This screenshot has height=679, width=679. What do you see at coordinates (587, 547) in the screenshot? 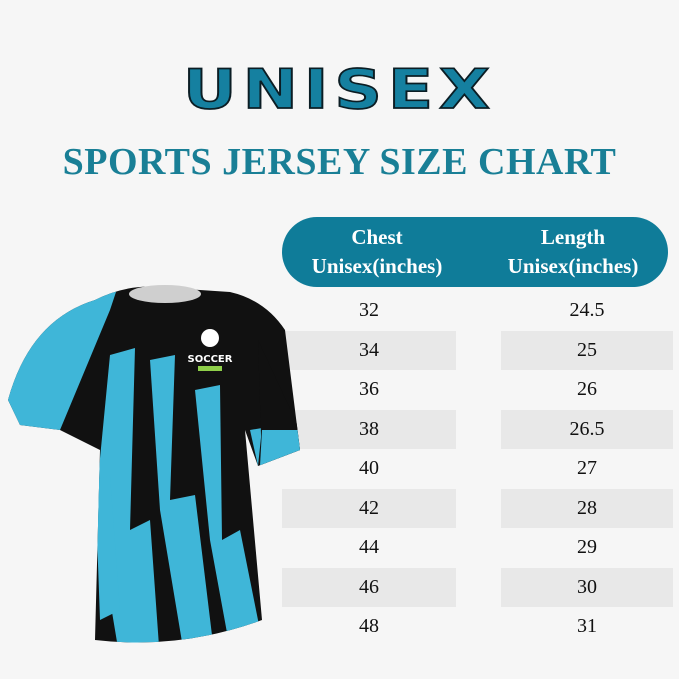
I see `length-cell: 29` at bounding box center [587, 547].